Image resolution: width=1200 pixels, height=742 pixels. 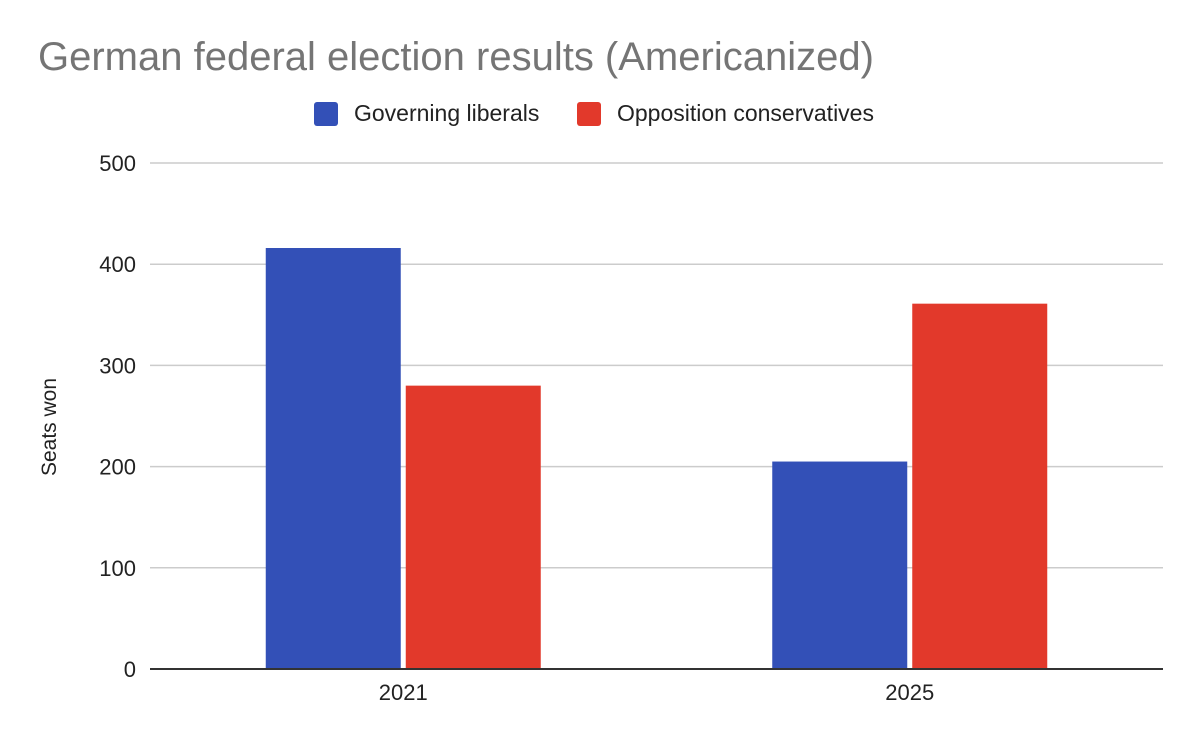 What do you see at coordinates (446, 113) in the screenshot?
I see `legend-label-governing-liberals: Governing liberals` at bounding box center [446, 113].